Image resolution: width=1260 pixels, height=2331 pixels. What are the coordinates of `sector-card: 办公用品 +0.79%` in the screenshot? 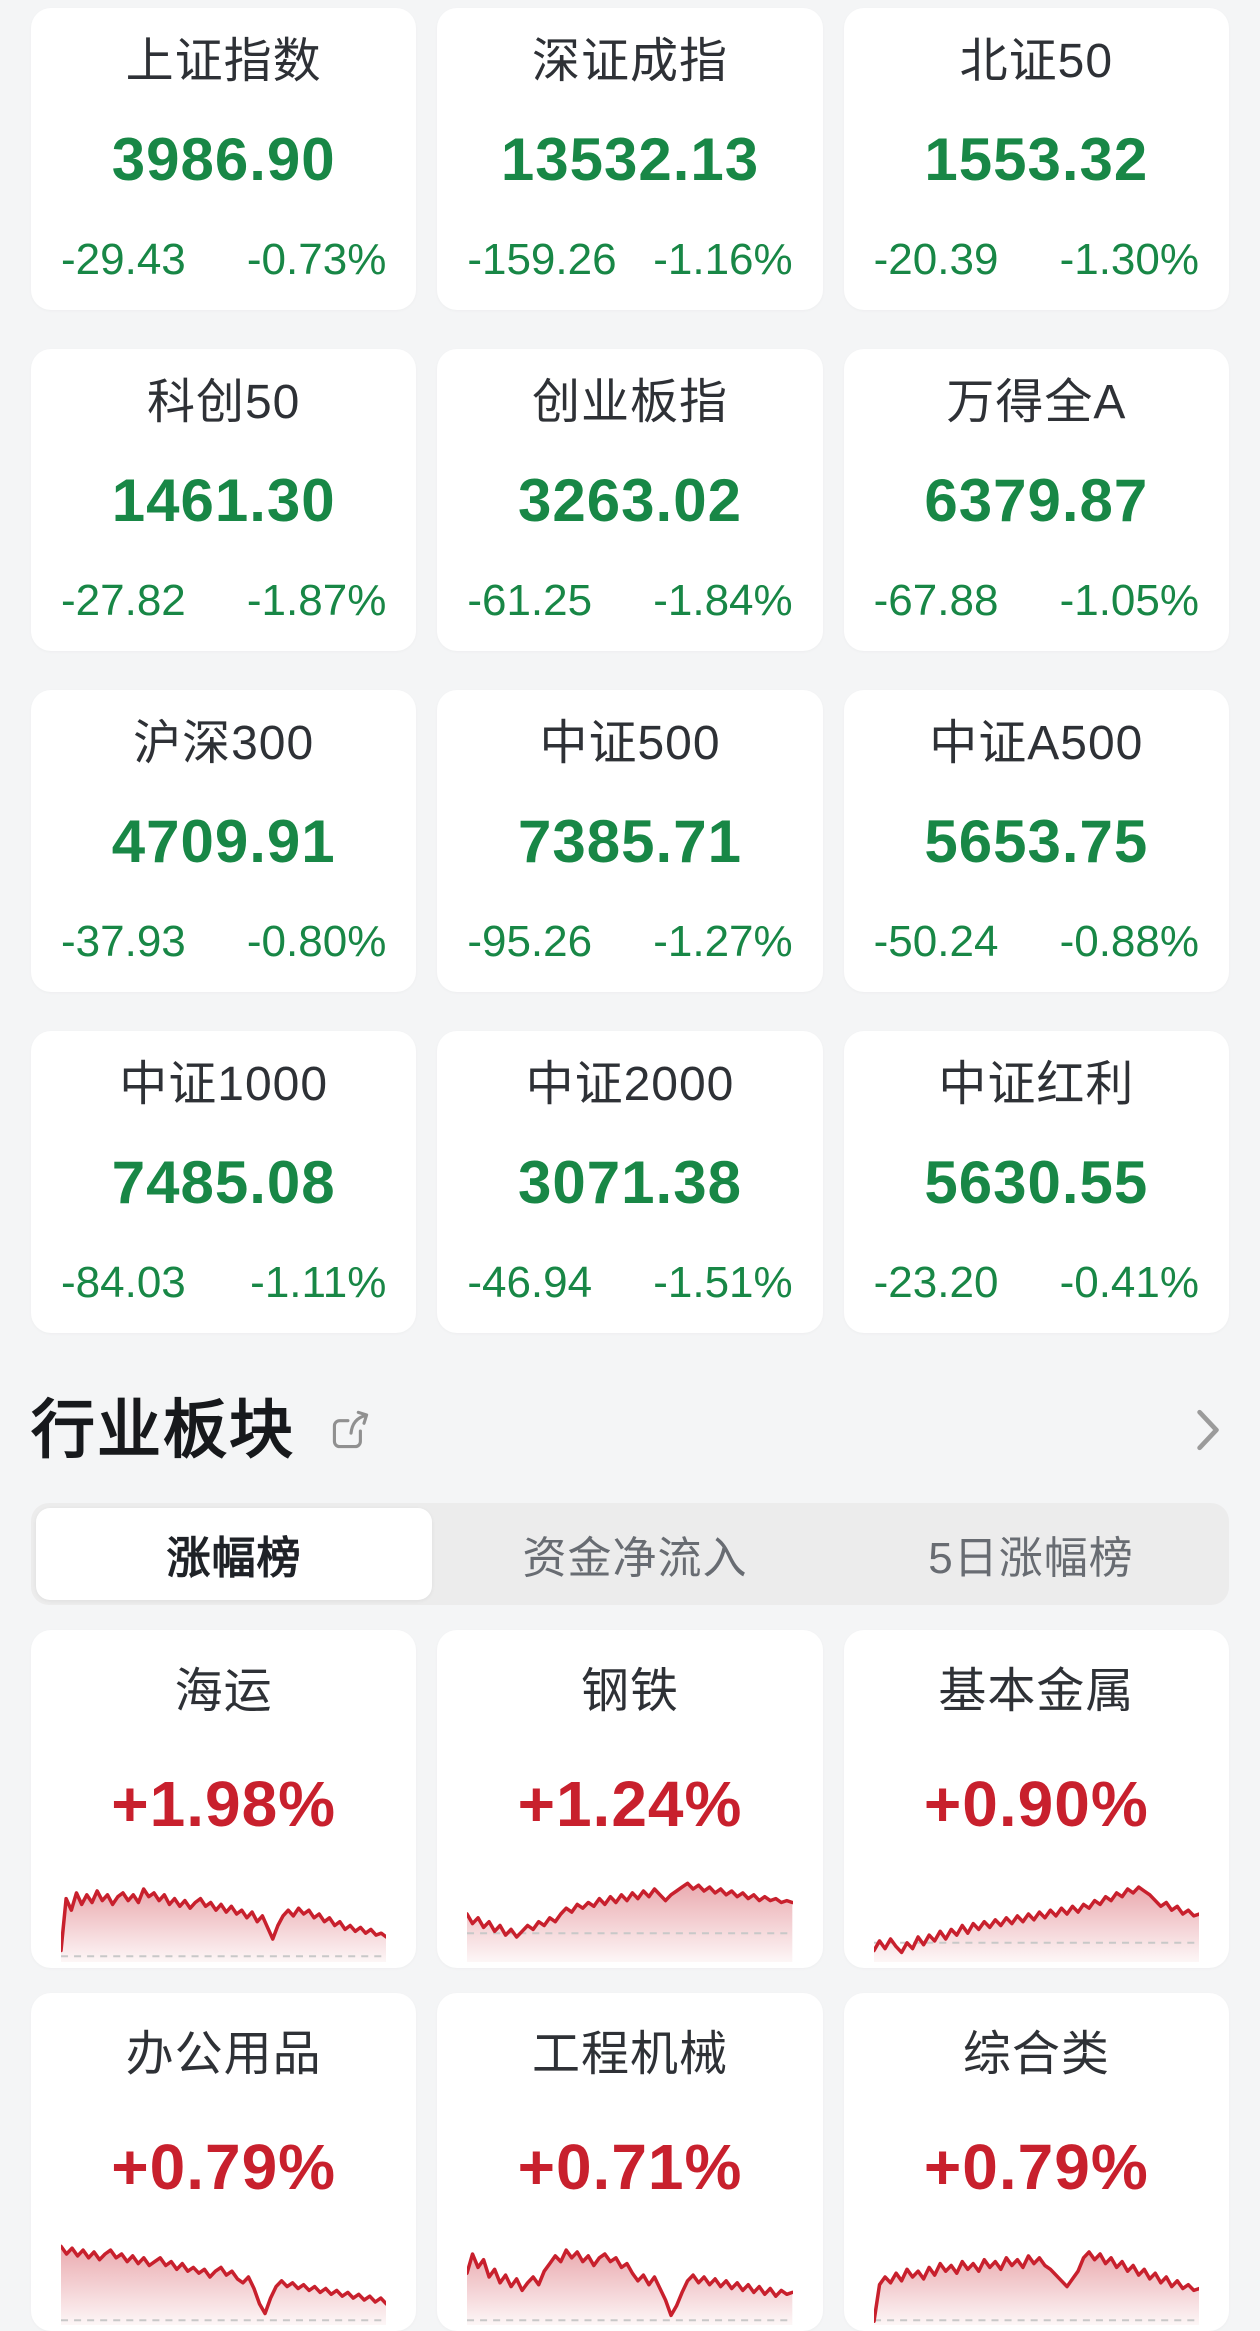 It's located at (224, 2162).